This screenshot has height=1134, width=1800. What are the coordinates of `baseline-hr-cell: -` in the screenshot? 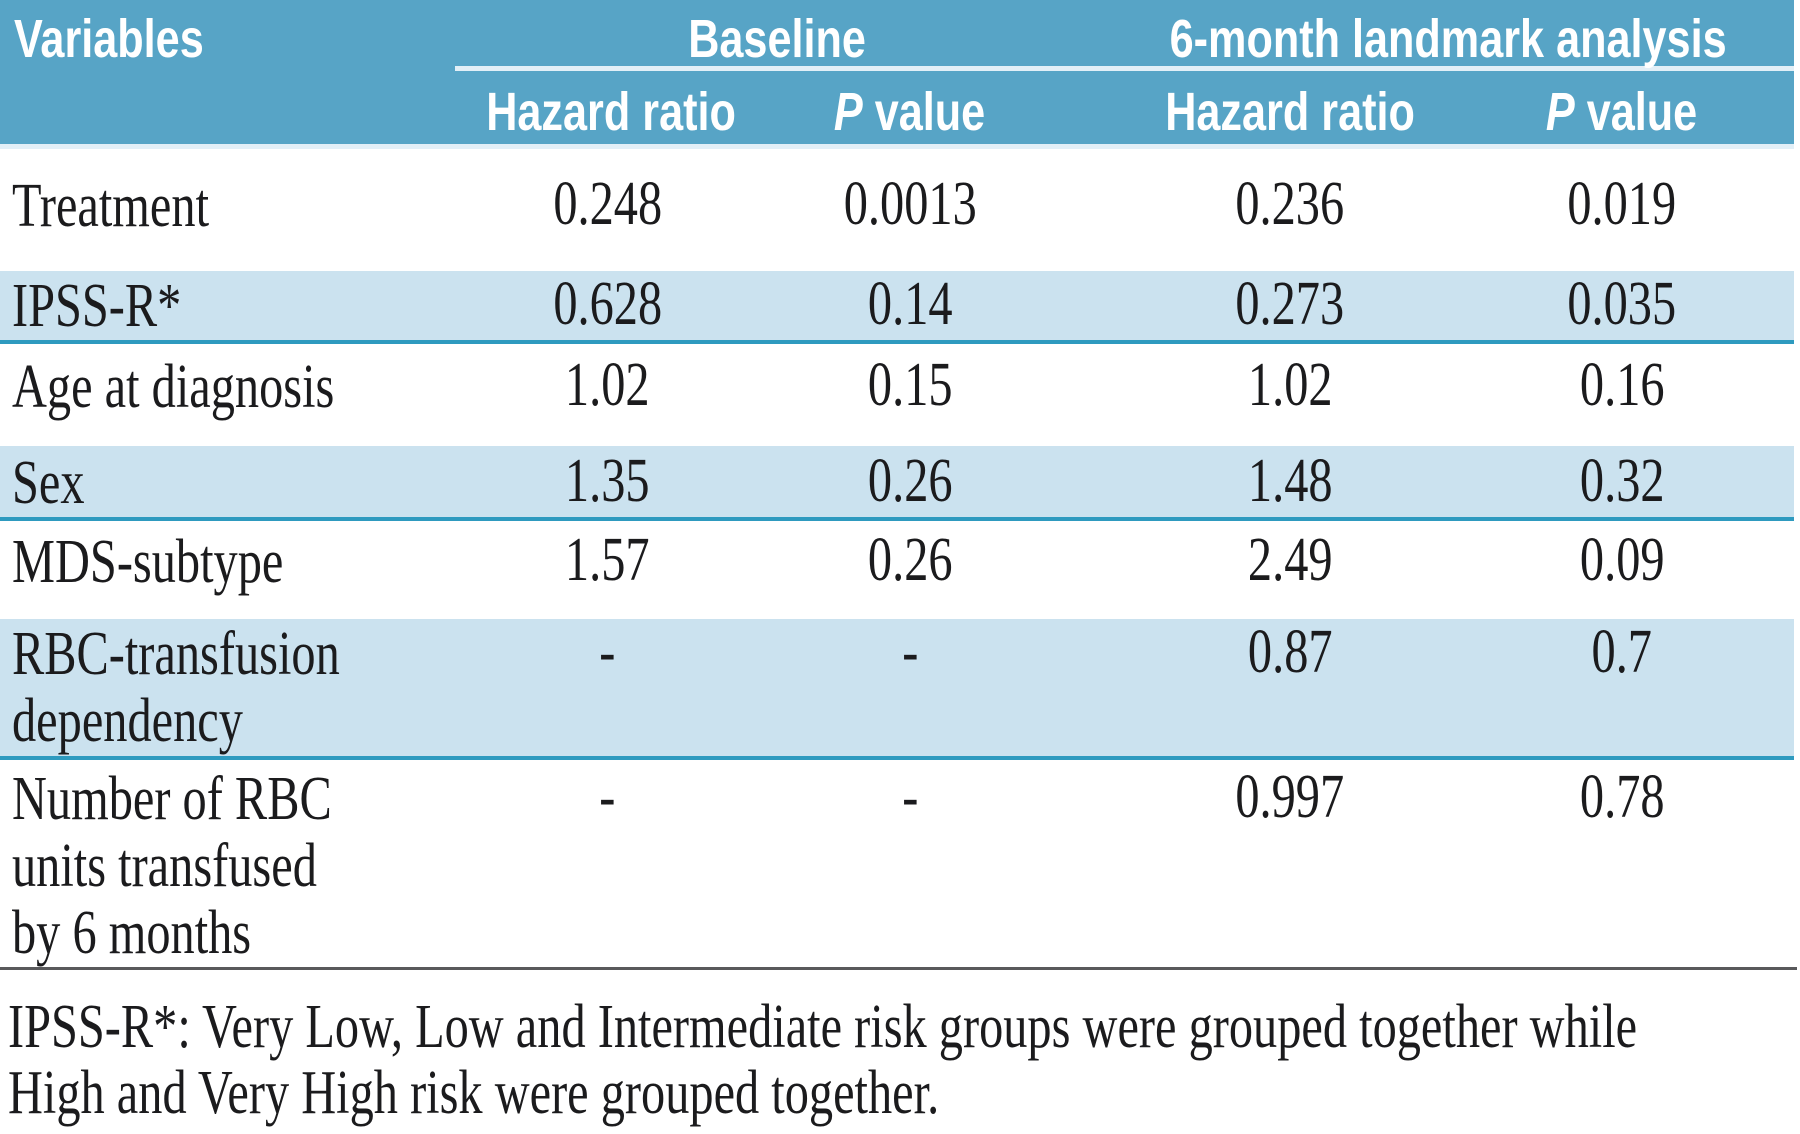 It's located at (607, 689).